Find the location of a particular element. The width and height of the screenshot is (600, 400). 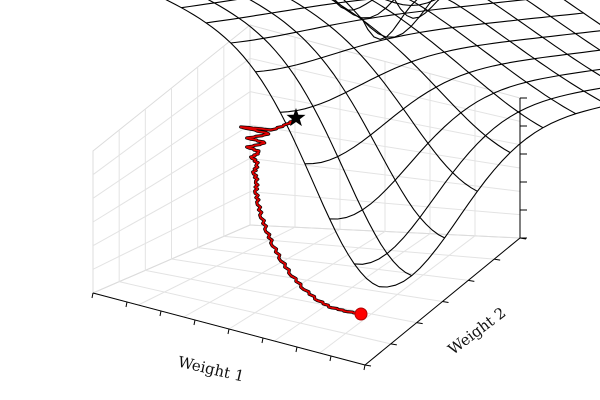

y-axis-title: Weight 2 is located at coordinates (477, 331).